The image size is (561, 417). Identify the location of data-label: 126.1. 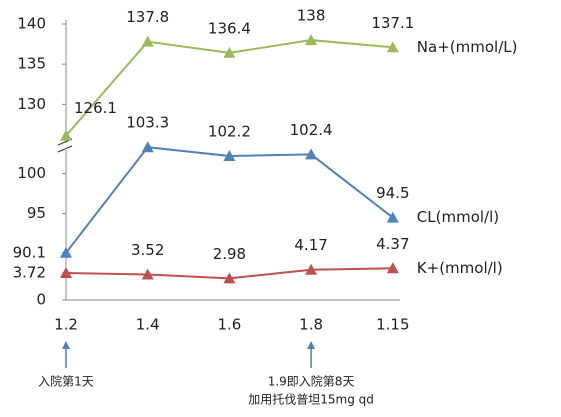
(95, 108).